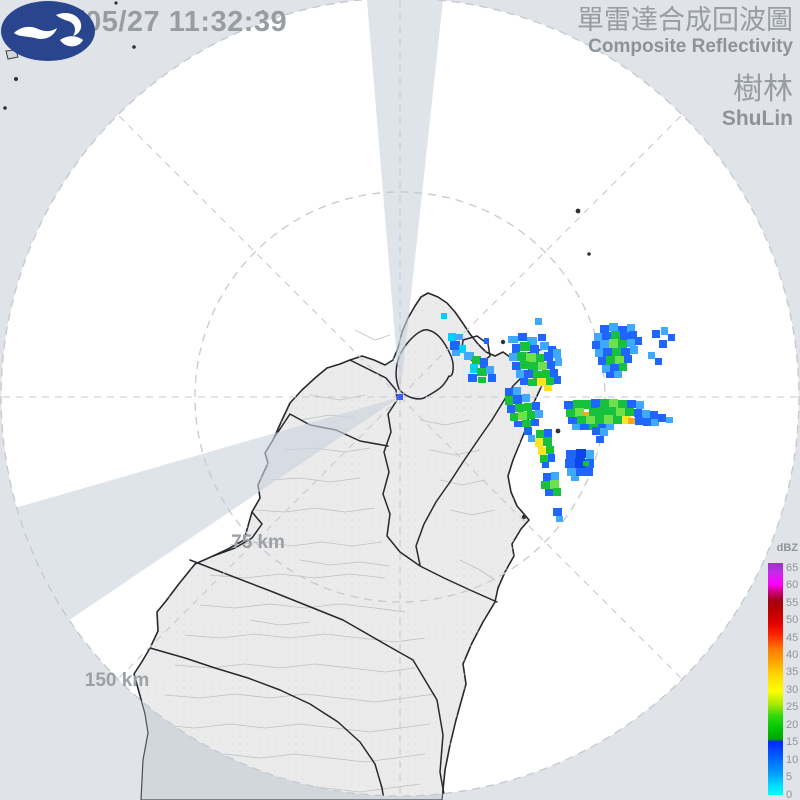  I want to click on station-name-en: ShuLin, so click(757, 118).